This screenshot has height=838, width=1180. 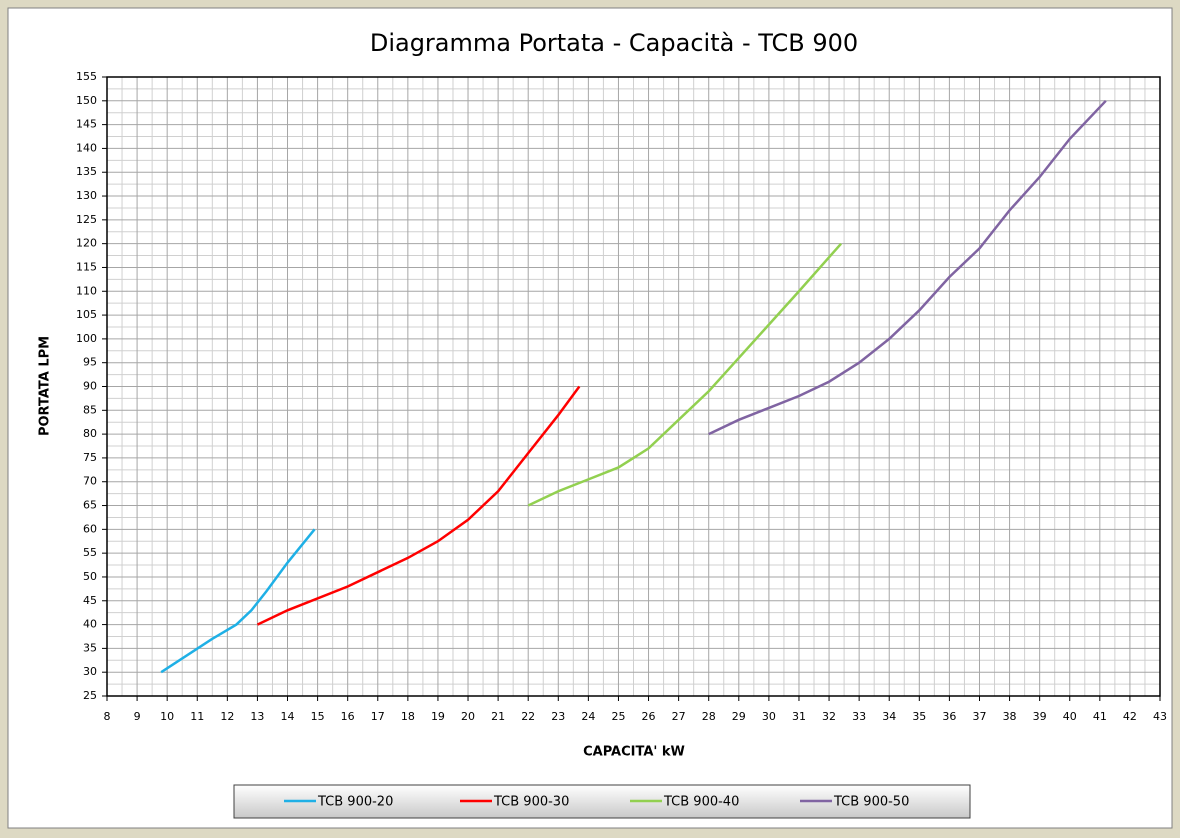 What do you see at coordinates (86, 100) in the screenshot?
I see `y-tick-label: 150` at bounding box center [86, 100].